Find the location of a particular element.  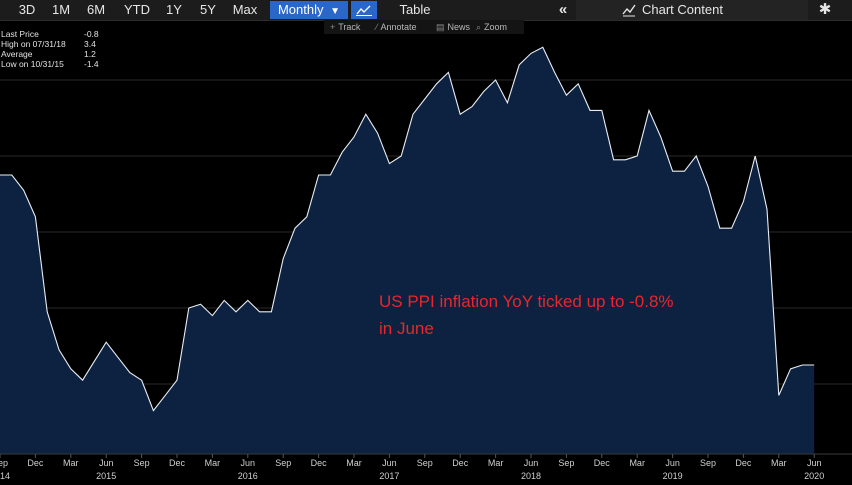

x-year-label: 2019 is located at coordinates (673, 476).